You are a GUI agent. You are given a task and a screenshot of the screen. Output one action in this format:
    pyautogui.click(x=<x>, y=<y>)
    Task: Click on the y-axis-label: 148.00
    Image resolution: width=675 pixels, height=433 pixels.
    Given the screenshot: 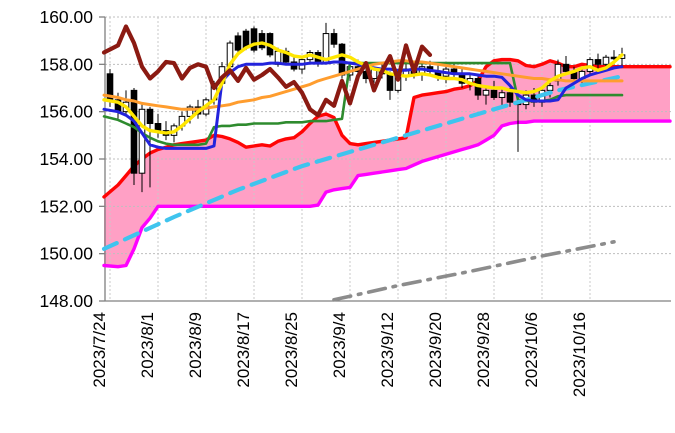 What is the action you would take?
    pyautogui.click(x=66, y=301)
    